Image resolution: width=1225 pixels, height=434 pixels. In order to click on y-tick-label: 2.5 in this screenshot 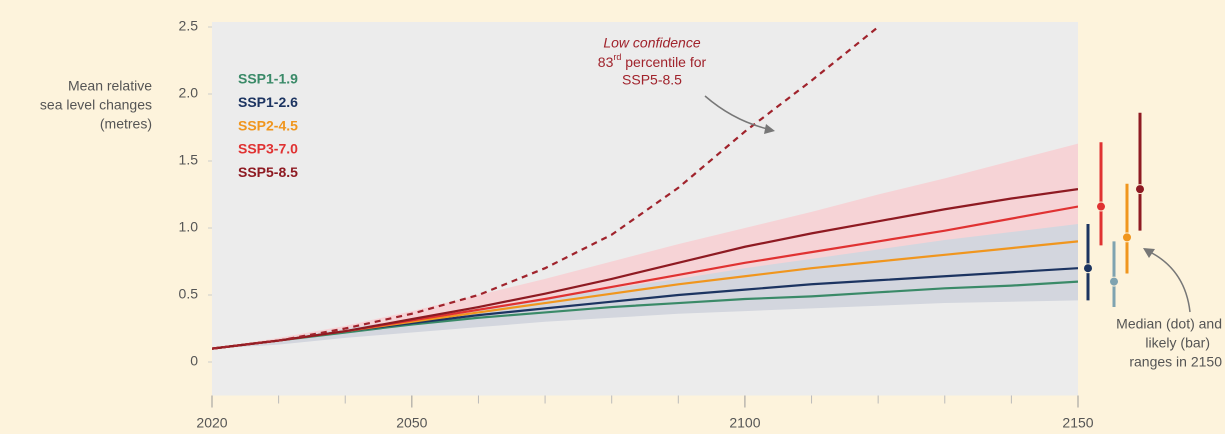, I will do `click(189, 26)`.